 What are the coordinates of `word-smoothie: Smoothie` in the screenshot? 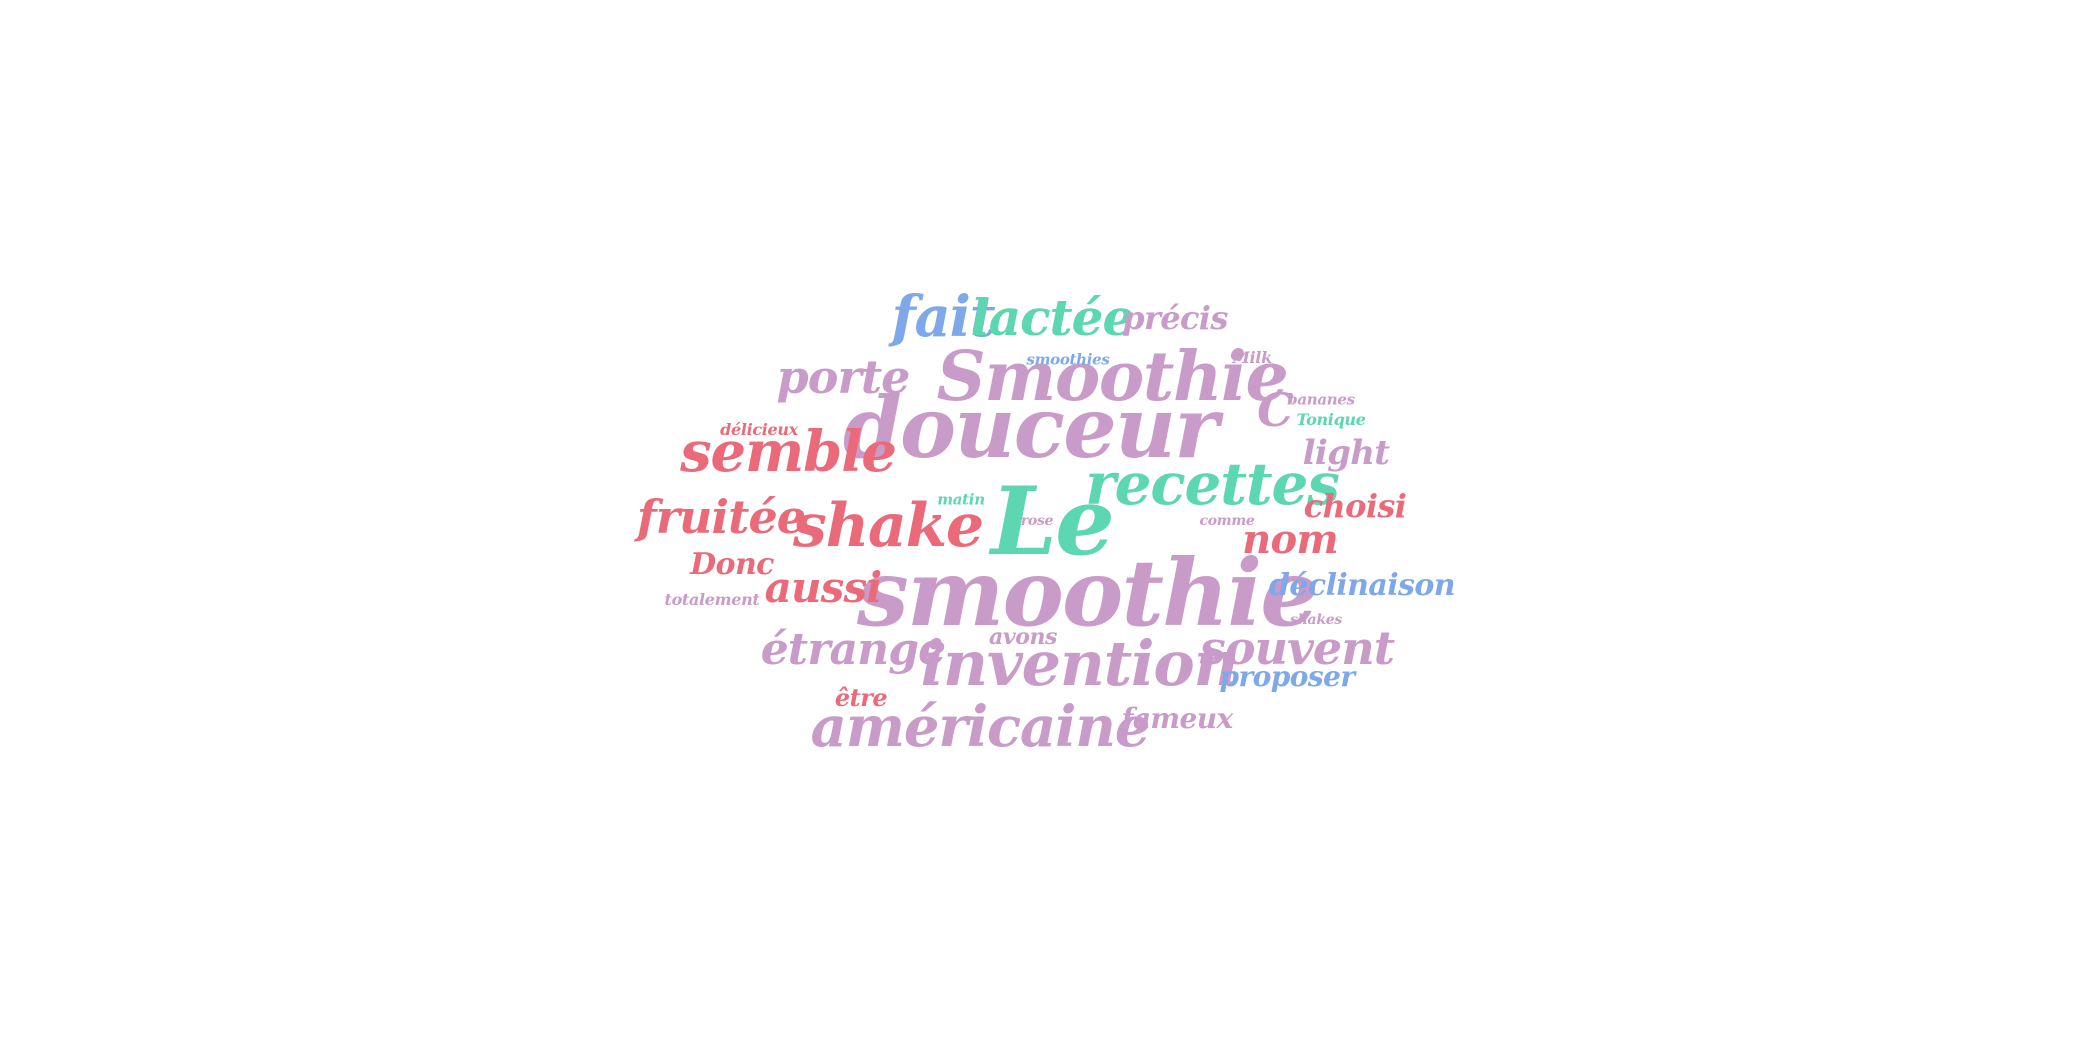 It's located at (1112, 377).